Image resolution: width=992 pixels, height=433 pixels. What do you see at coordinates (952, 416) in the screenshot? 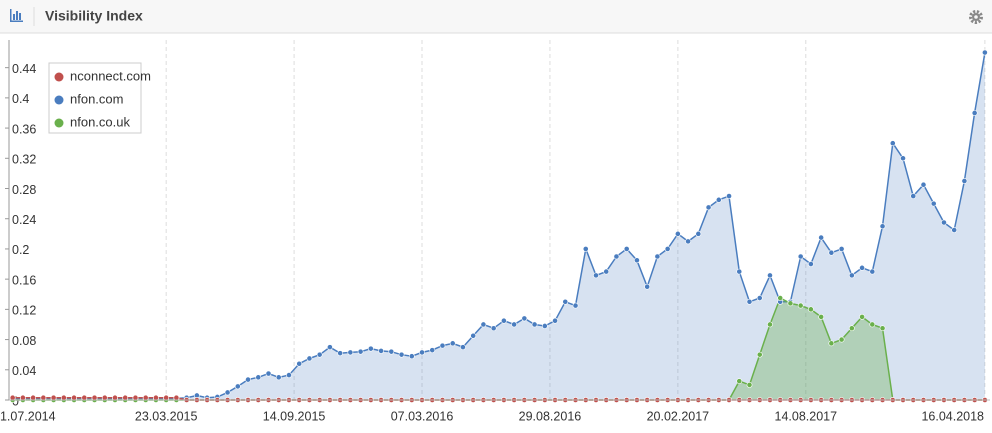
I see `x-tick-label: 16.04.2018` at bounding box center [952, 416].